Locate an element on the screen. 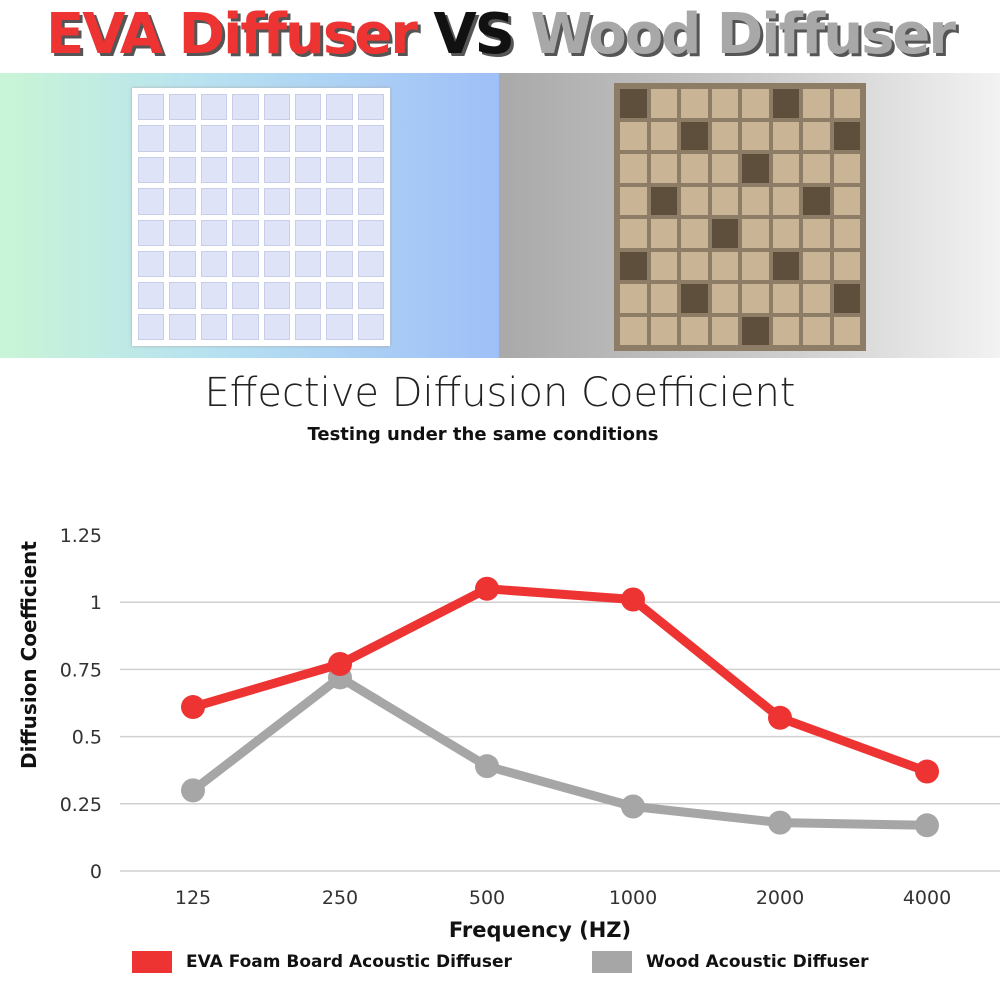 This screenshot has height=981, width=1000. y-tick-label: 0.25 is located at coordinates (81, 805).